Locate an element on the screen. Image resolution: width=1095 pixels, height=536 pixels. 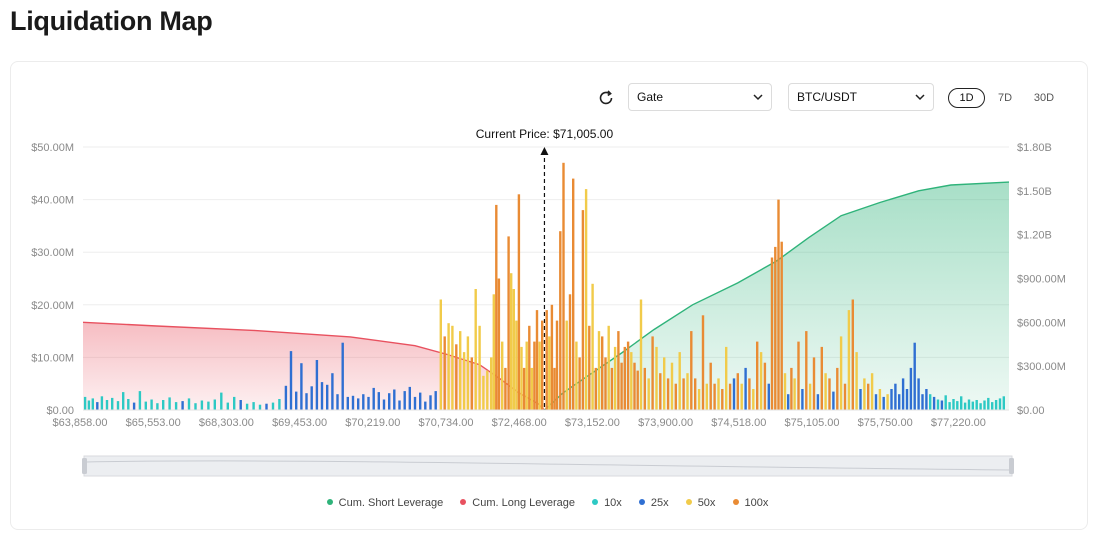
zoom-slider is located at coordinates (548, 466).